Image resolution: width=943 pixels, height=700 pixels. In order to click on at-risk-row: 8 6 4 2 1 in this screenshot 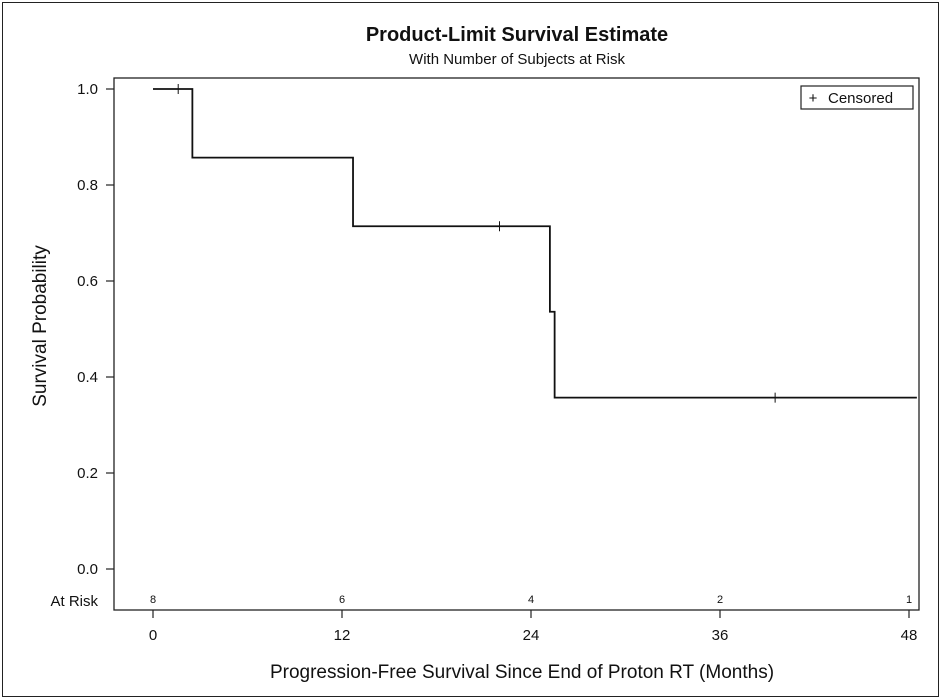, I will do `click(531, 600)`.